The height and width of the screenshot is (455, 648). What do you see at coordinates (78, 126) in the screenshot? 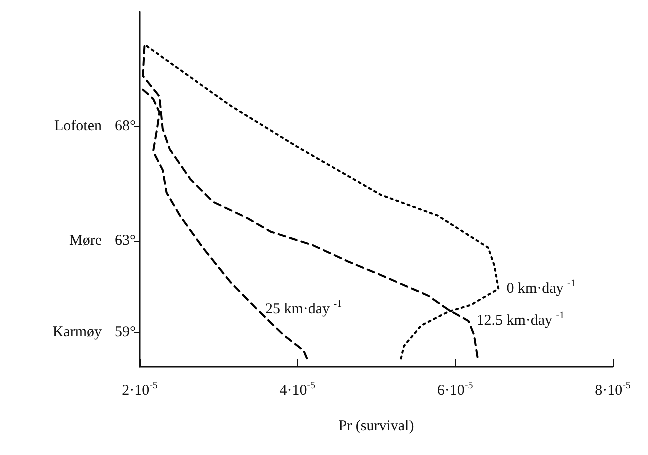
I see `text: Lofoten` at bounding box center [78, 126].